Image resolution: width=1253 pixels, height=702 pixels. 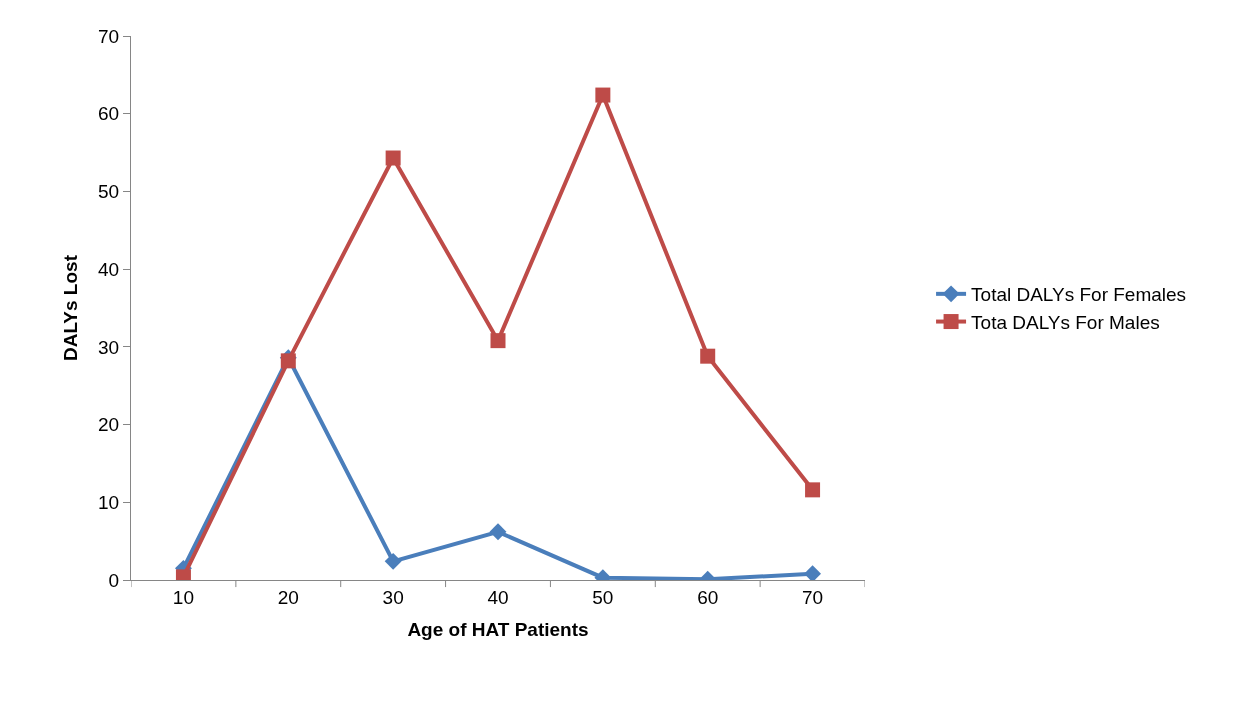 What do you see at coordinates (813, 597) in the screenshot?
I see `x-tick-label: 70` at bounding box center [813, 597].